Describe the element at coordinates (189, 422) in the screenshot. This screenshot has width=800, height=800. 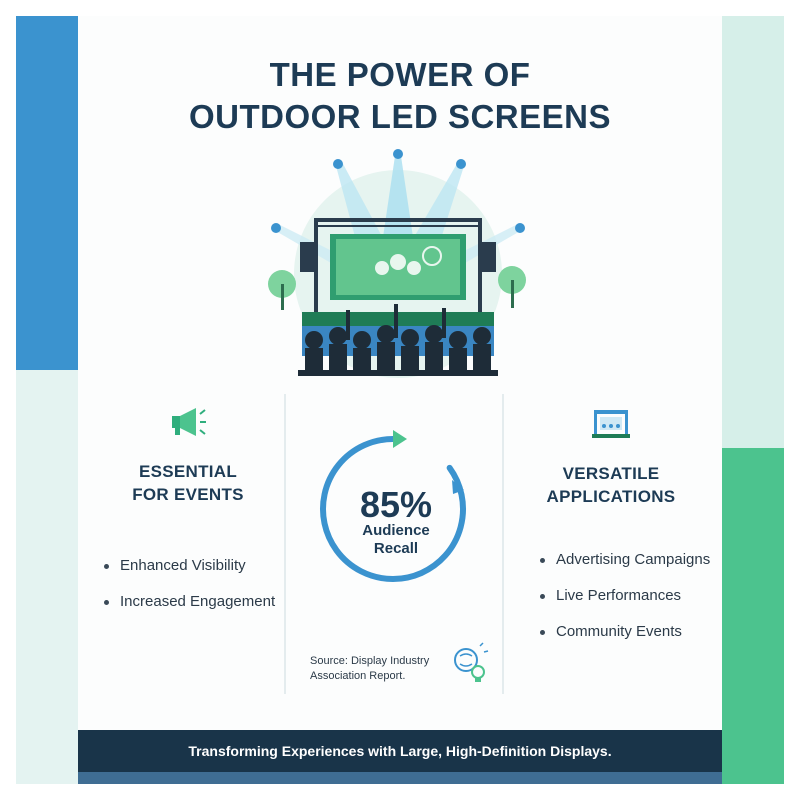
I see `megaphone-icon` at that location.